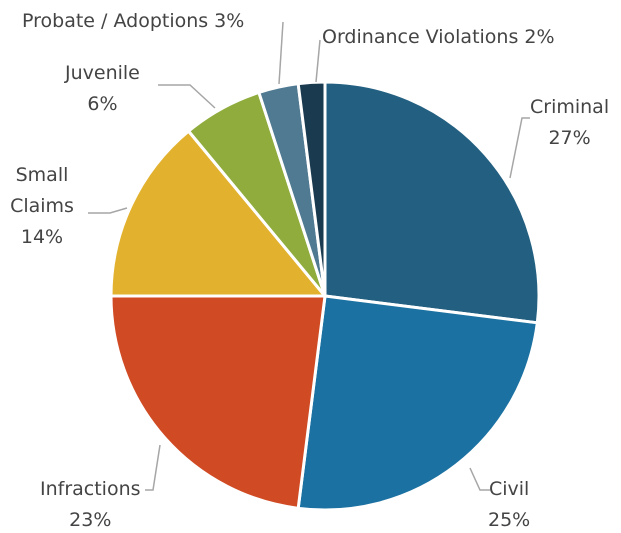  Describe the element at coordinates (102, 89) in the screenshot. I see `data-label: Juvenile 6%` at that location.